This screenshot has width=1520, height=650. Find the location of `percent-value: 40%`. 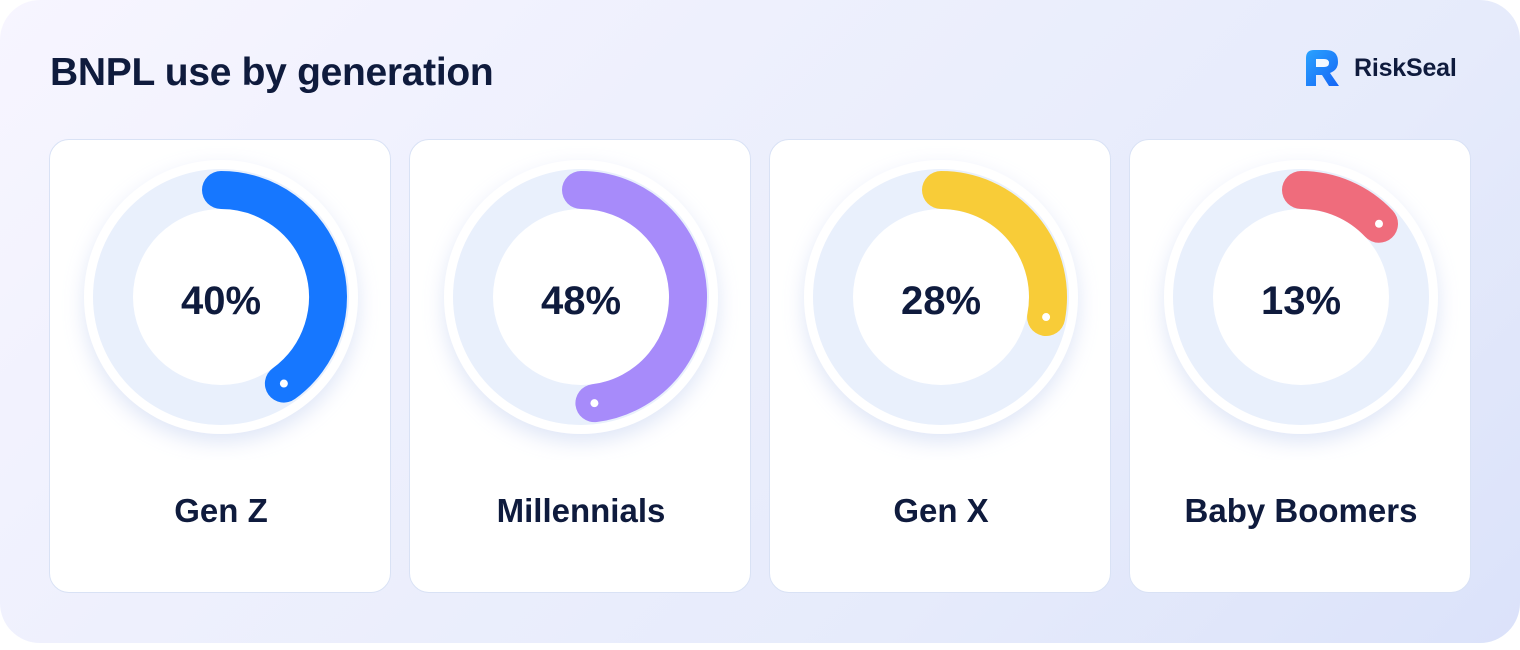

percent-value: 40% is located at coordinates (221, 301).